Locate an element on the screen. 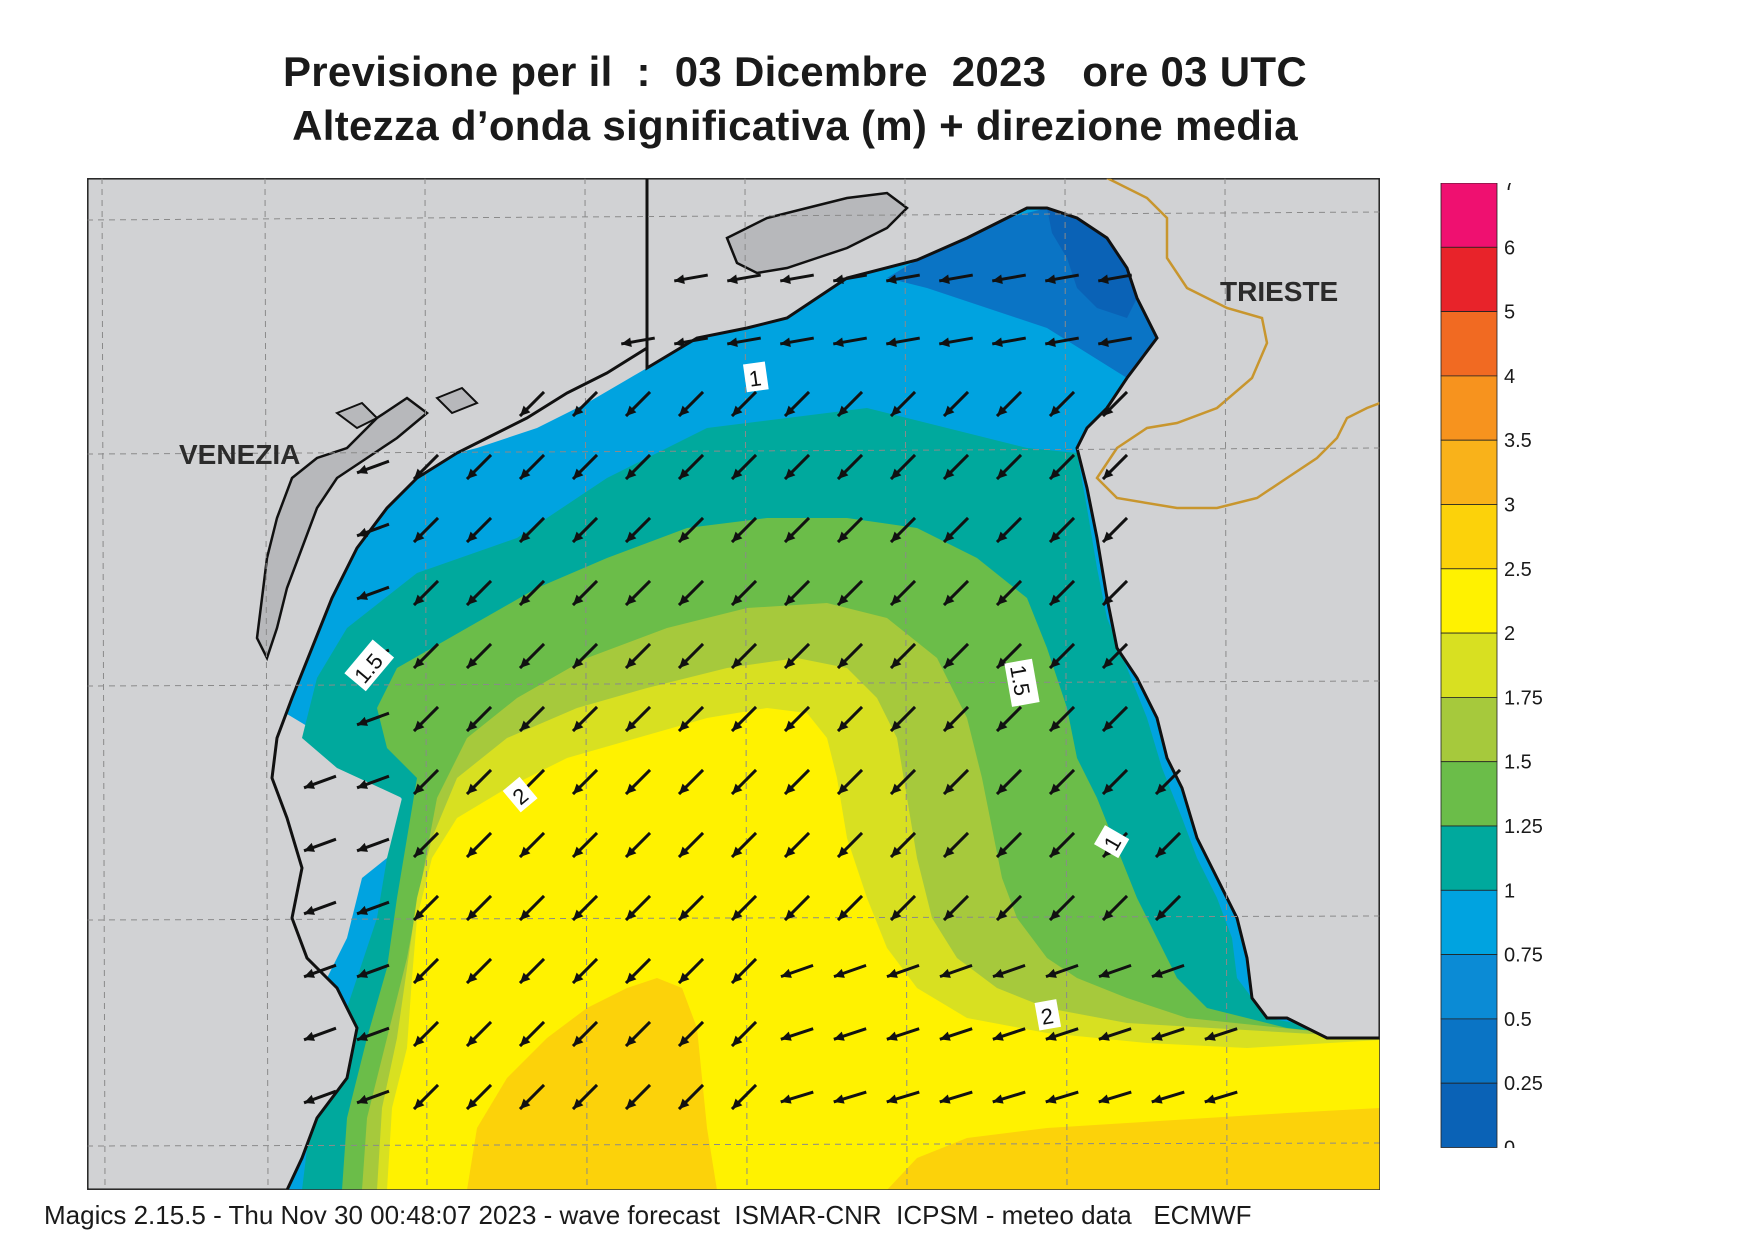  colorbar-tick-label: 7 is located at coordinates (1509, 189).